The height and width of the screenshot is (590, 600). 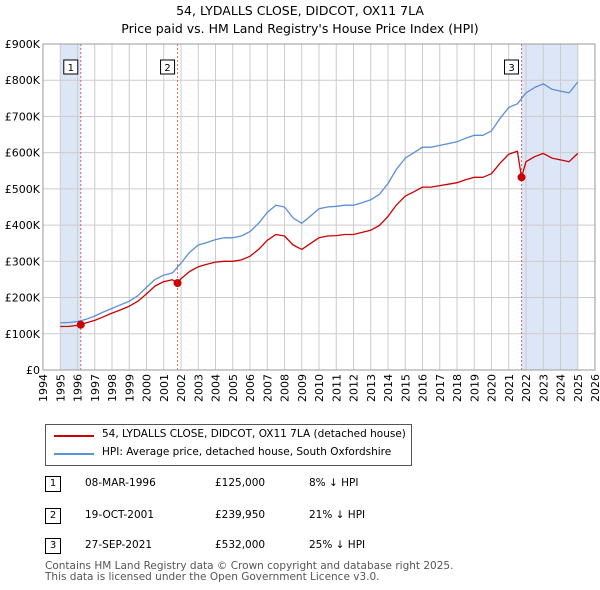 What do you see at coordinates (300, 10) in the screenshot?
I see `title-line-1: 54, LYDALLS CLOSE, DIDCOT, OX11 7LA` at bounding box center [300, 10].